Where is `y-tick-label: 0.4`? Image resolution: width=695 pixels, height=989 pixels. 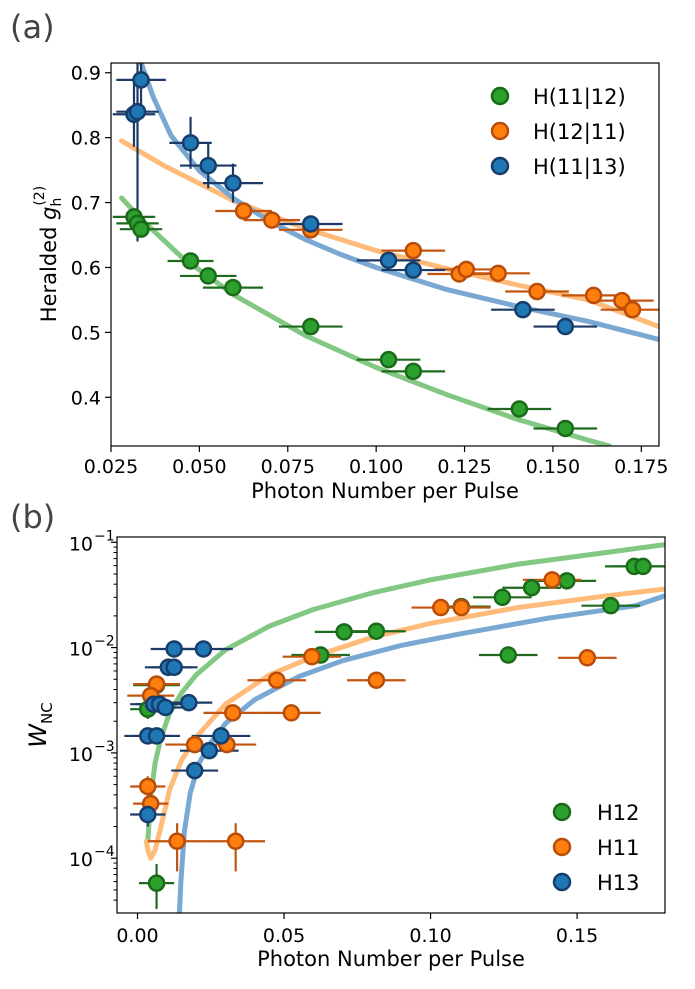 y-tick-label: 0.4 is located at coordinates (86, 398).